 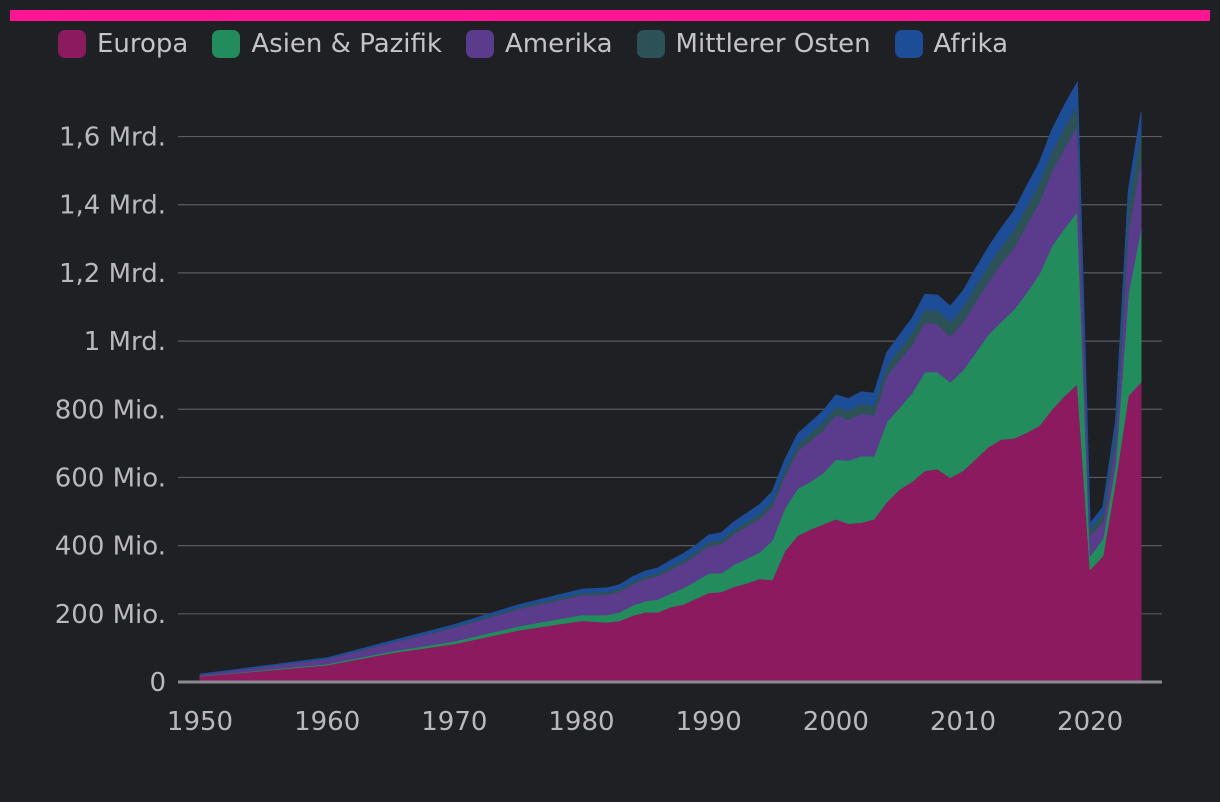 What do you see at coordinates (454, 722) in the screenshot?
I see `x-tick-label-2: 1970` at bounding box center [454, 722].